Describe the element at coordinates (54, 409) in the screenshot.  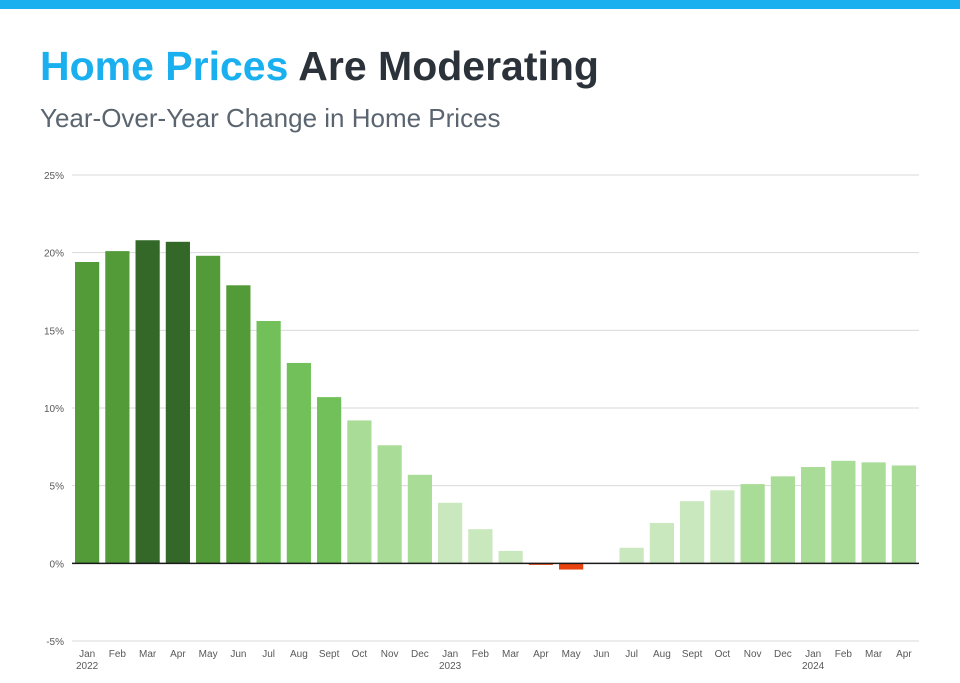
I see `y-tick-label: 10%` at that location.